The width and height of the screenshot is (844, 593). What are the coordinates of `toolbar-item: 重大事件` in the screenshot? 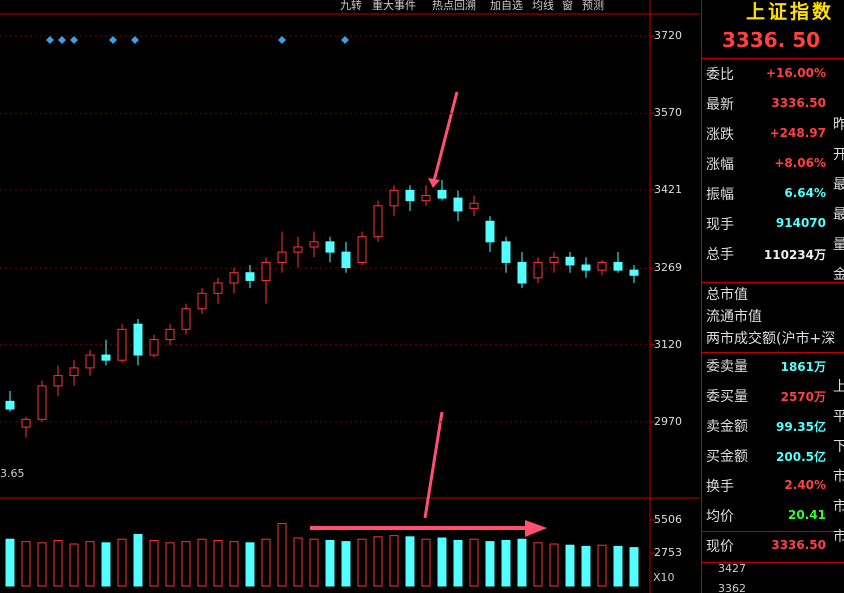 It's located at (394, 6).